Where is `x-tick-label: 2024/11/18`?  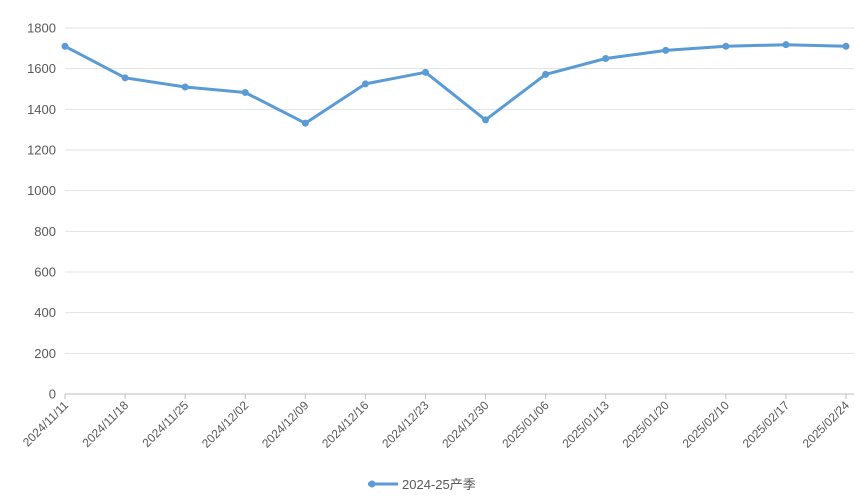
x-tick-label: 2024/11/18 is located at coordinates (105, 424).